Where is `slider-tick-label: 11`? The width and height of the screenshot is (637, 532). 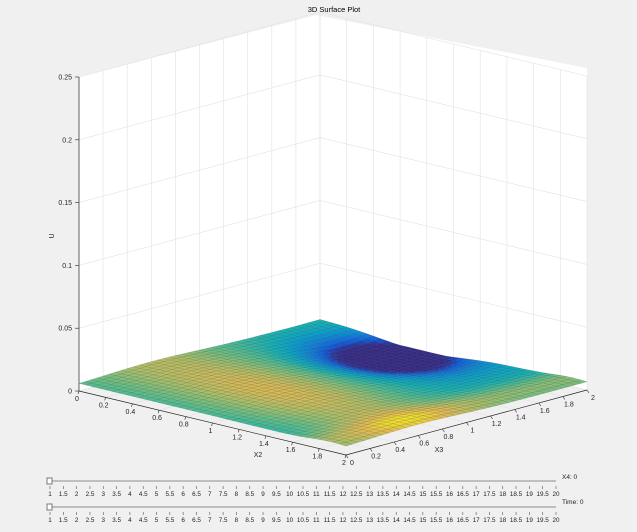 slider-tick-label: 11 is located at coordinates (316, 520).